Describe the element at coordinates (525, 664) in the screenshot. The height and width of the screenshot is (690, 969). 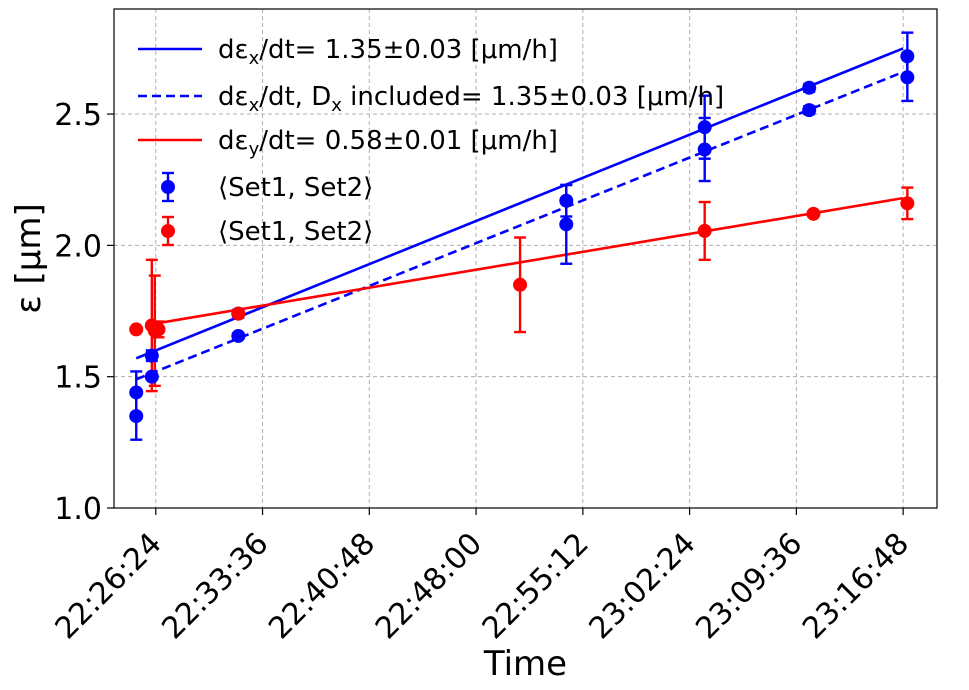
I see `x-axis-label: Time` at that location.